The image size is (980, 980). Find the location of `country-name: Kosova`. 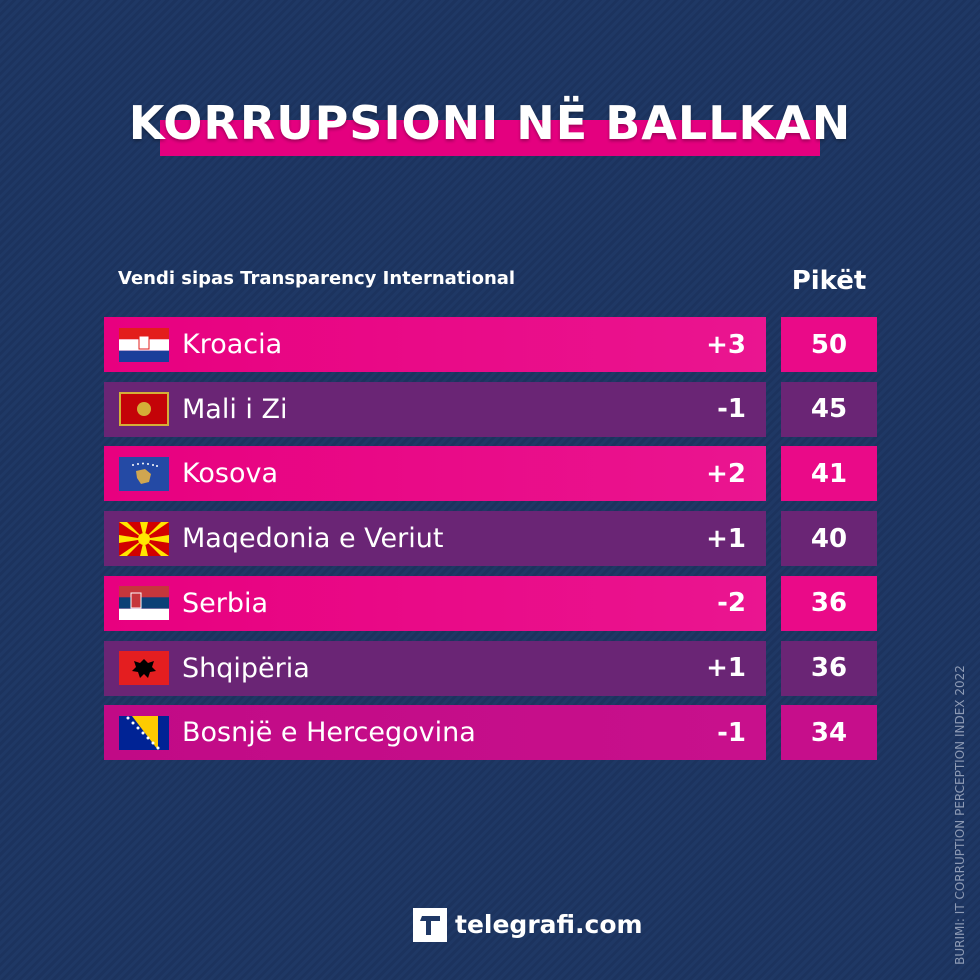

country-name: Kosova is located at coordinates (230, 474).